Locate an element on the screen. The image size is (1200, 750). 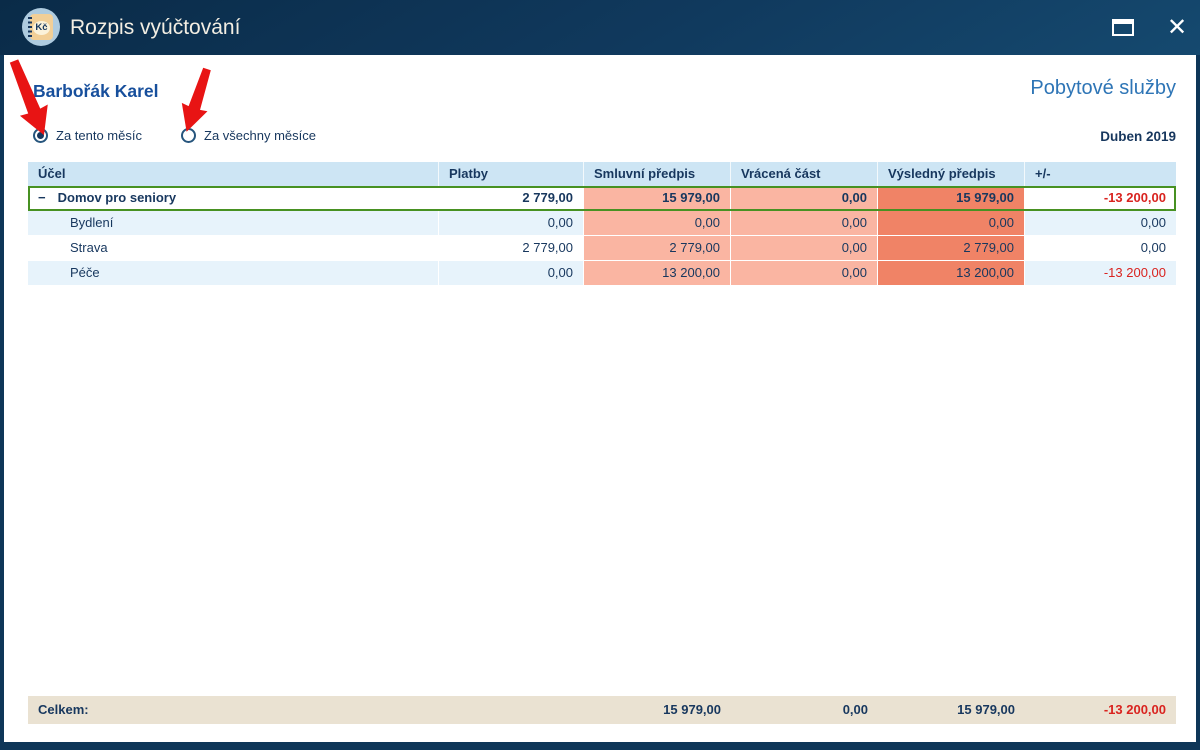
row-label: Bydlení is located at coordinates (233, 223).